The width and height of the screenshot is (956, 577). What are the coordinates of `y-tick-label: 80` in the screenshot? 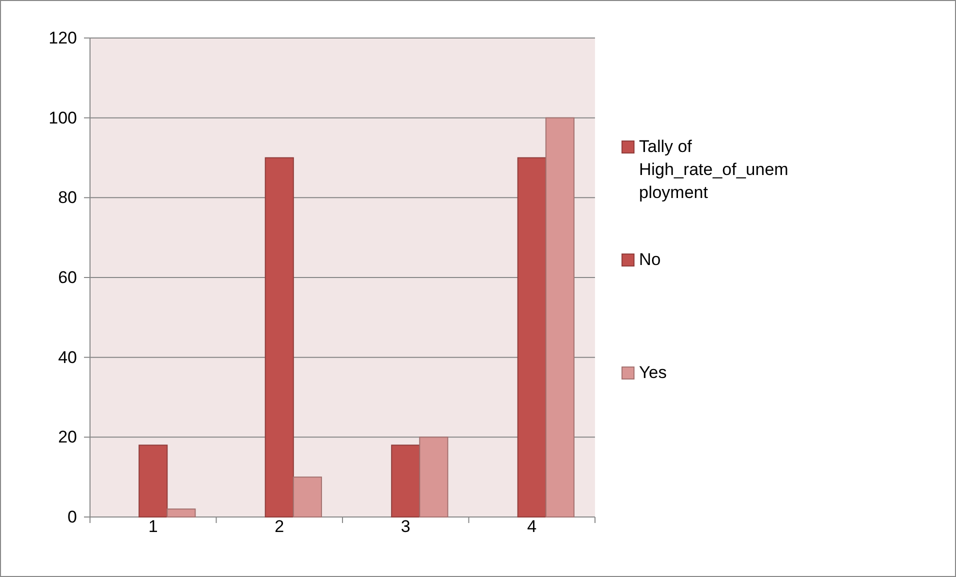 It's located at (67, 198).